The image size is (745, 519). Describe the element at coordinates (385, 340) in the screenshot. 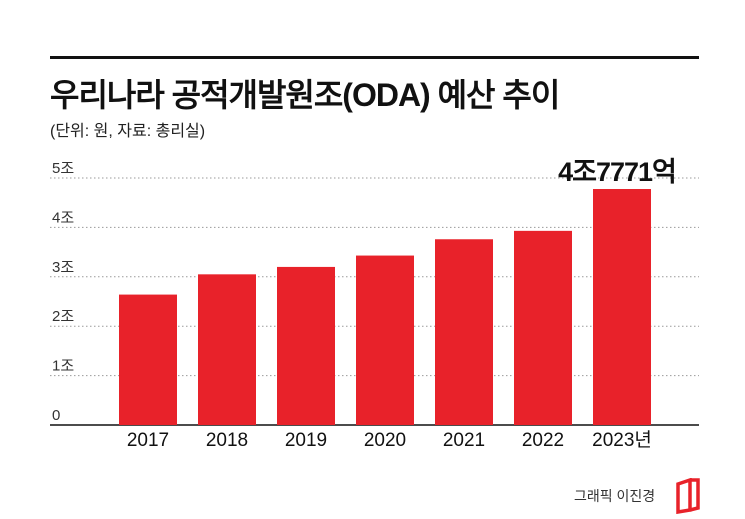

I see `bar-2020` at that location.